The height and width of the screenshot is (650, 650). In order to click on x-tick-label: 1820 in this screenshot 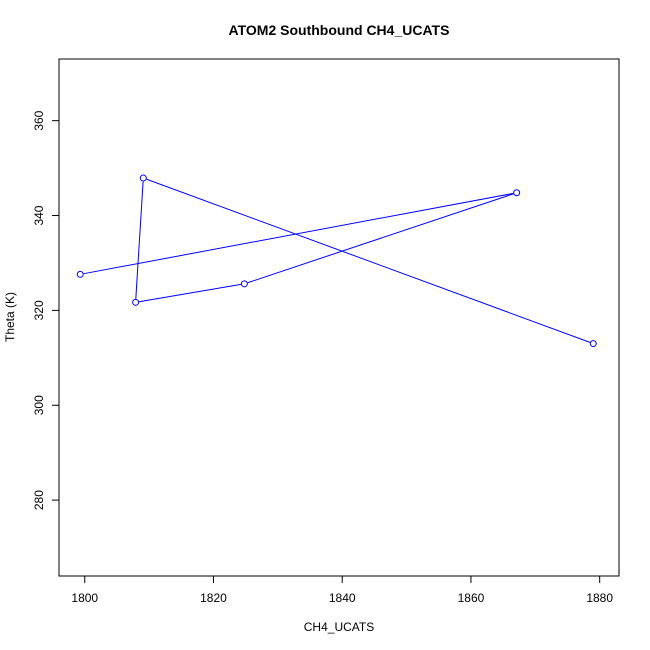, I will do `click(213, 598)`.